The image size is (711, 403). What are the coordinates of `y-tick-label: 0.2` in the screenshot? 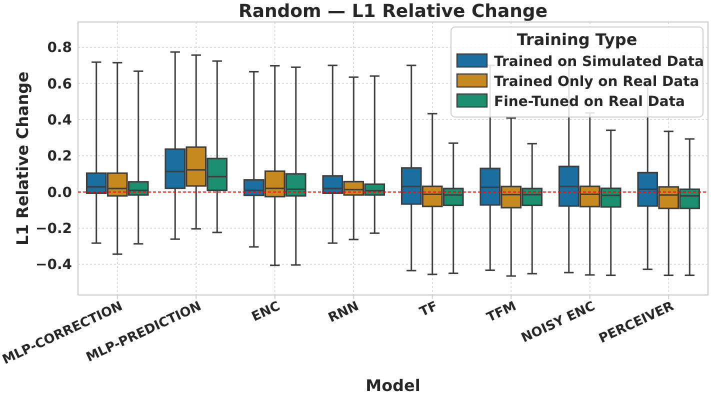 It's located at (59, 156).